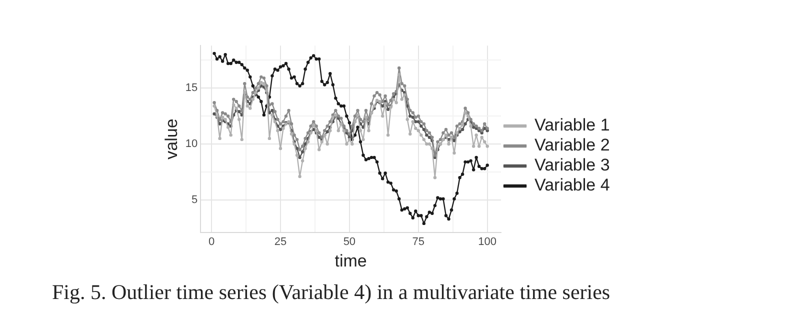 This screenshot has height=328, width=795. What do you see at coordinates (487, 242) in the screenshot?
I see `x-tick-label: 100` at bounding box center [487, 242].